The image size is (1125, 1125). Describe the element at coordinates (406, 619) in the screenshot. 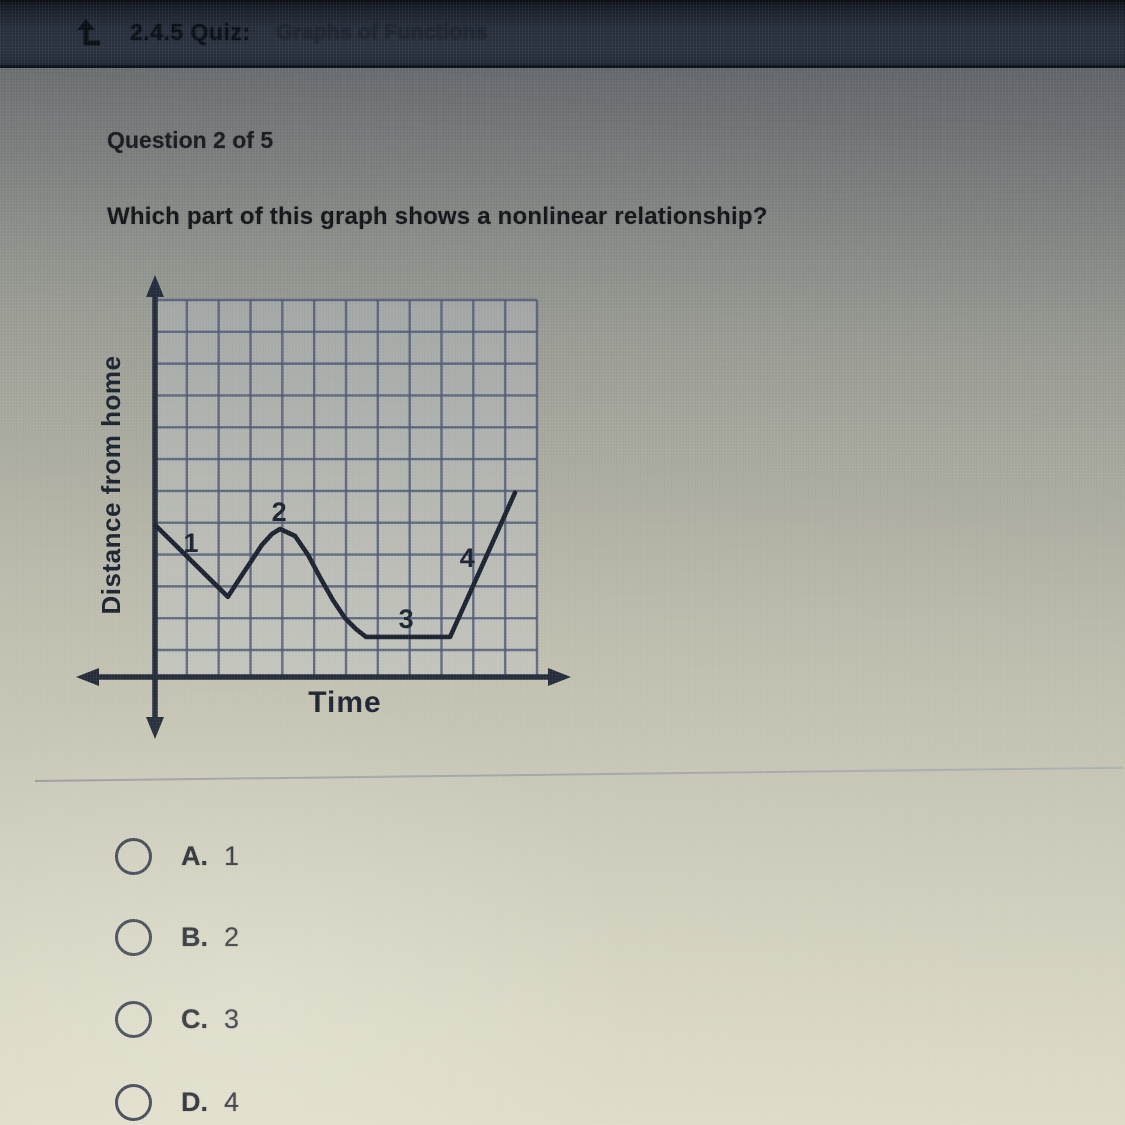

I see `svg-text: 3` at that location.